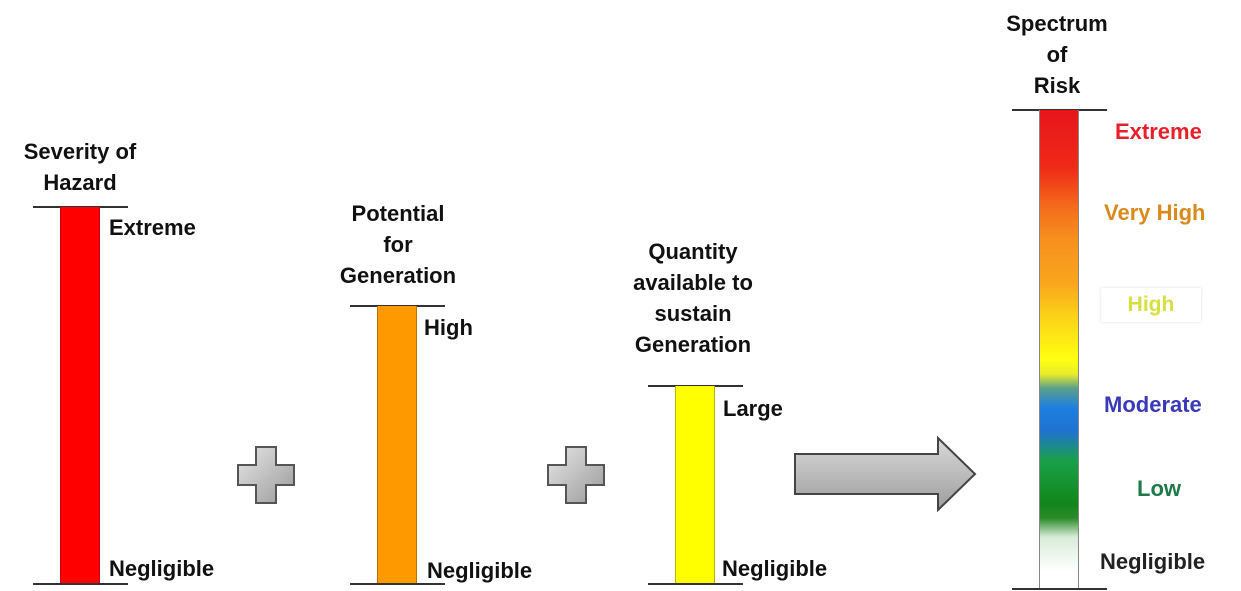  Describe the element at coordinates (1151, 305) in the screenshot. I see `spectrum-level-high: High` at that location.